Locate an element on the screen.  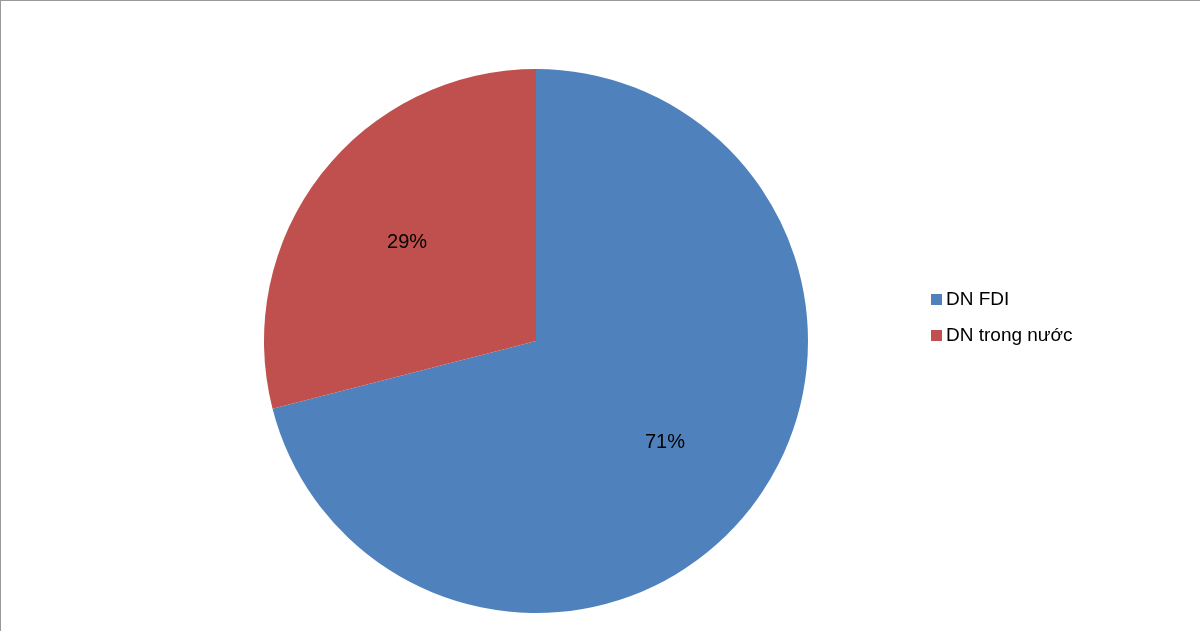
pie-slice is located at coordinates (400, 239).